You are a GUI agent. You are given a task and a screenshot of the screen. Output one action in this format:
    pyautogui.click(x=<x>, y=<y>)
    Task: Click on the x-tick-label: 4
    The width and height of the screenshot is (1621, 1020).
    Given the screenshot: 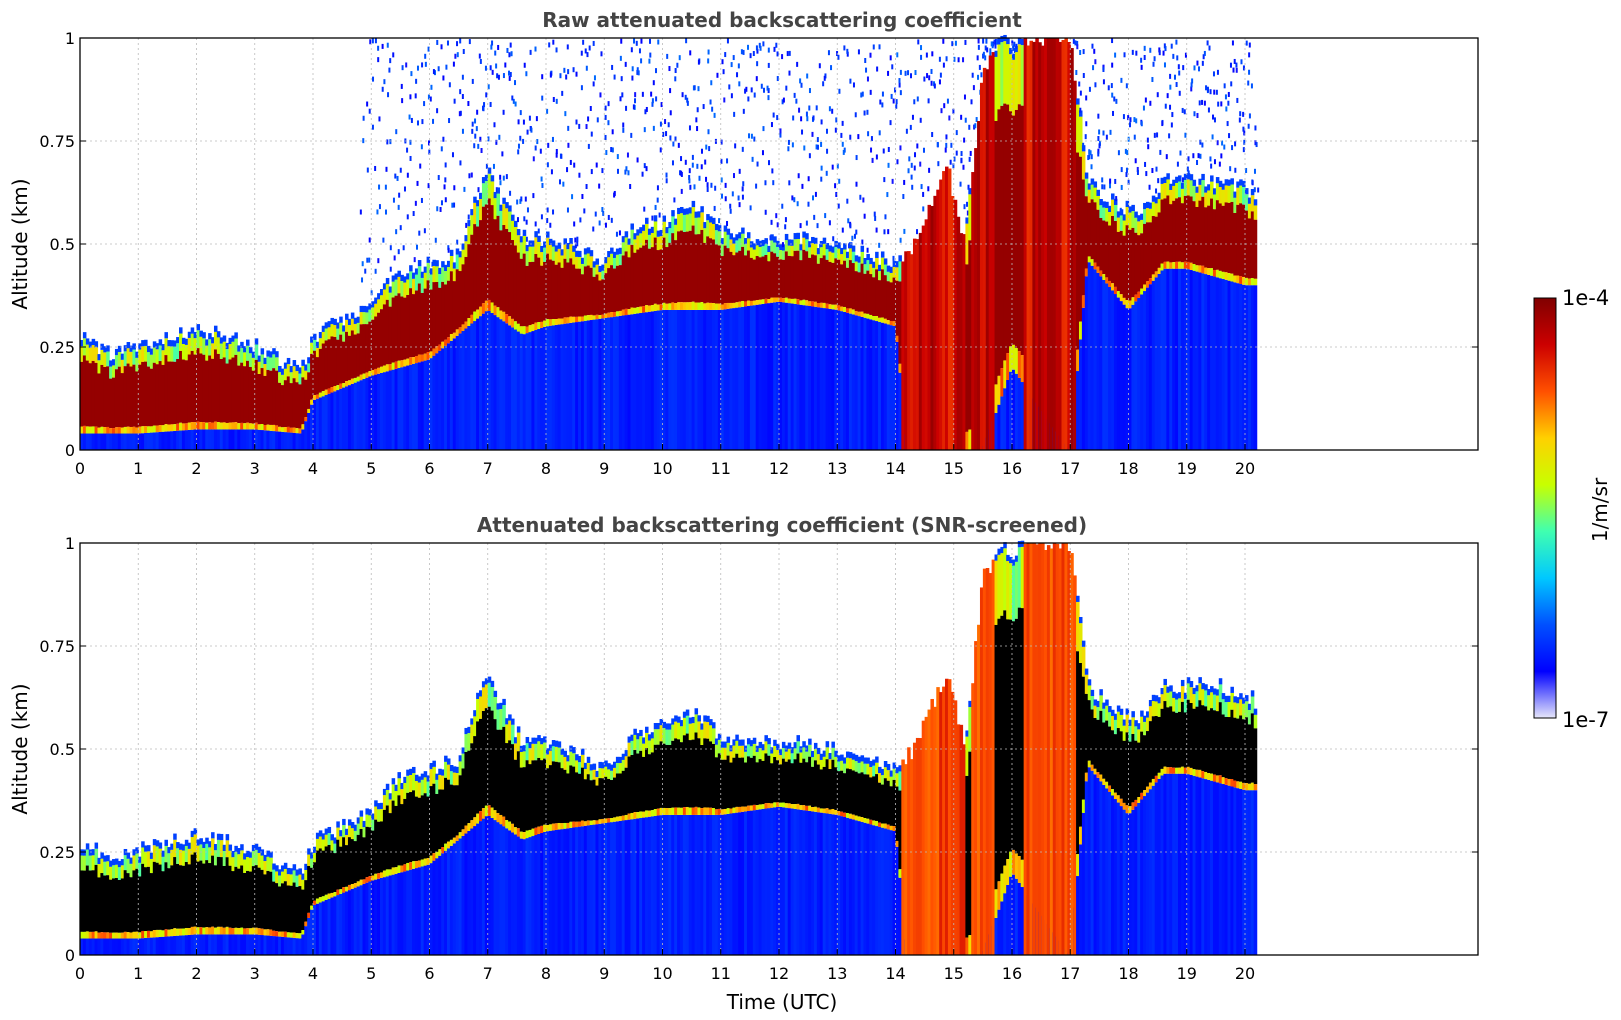 What is the action you would take?
    pyautogui.click(x=313, y=468)
    